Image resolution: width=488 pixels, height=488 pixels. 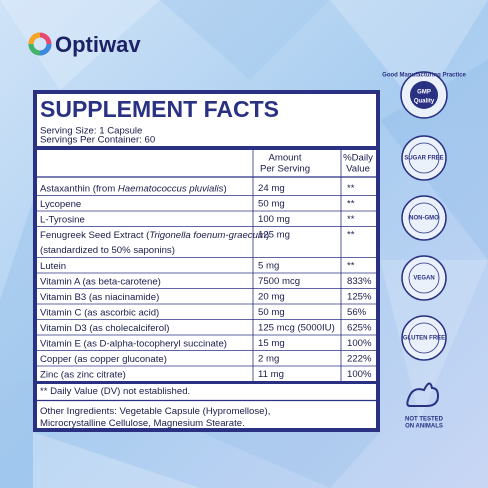 I want to click on name-part: Vitamin C (as ascorbic acid), so click(x=99, y=312).